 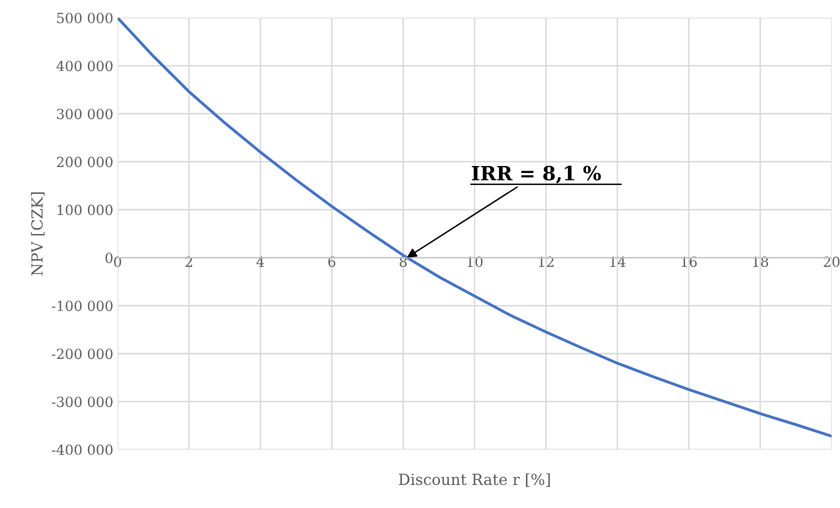 I want to click on x-axis-title: Discount Rate r [%], so click(x=474, y=480).